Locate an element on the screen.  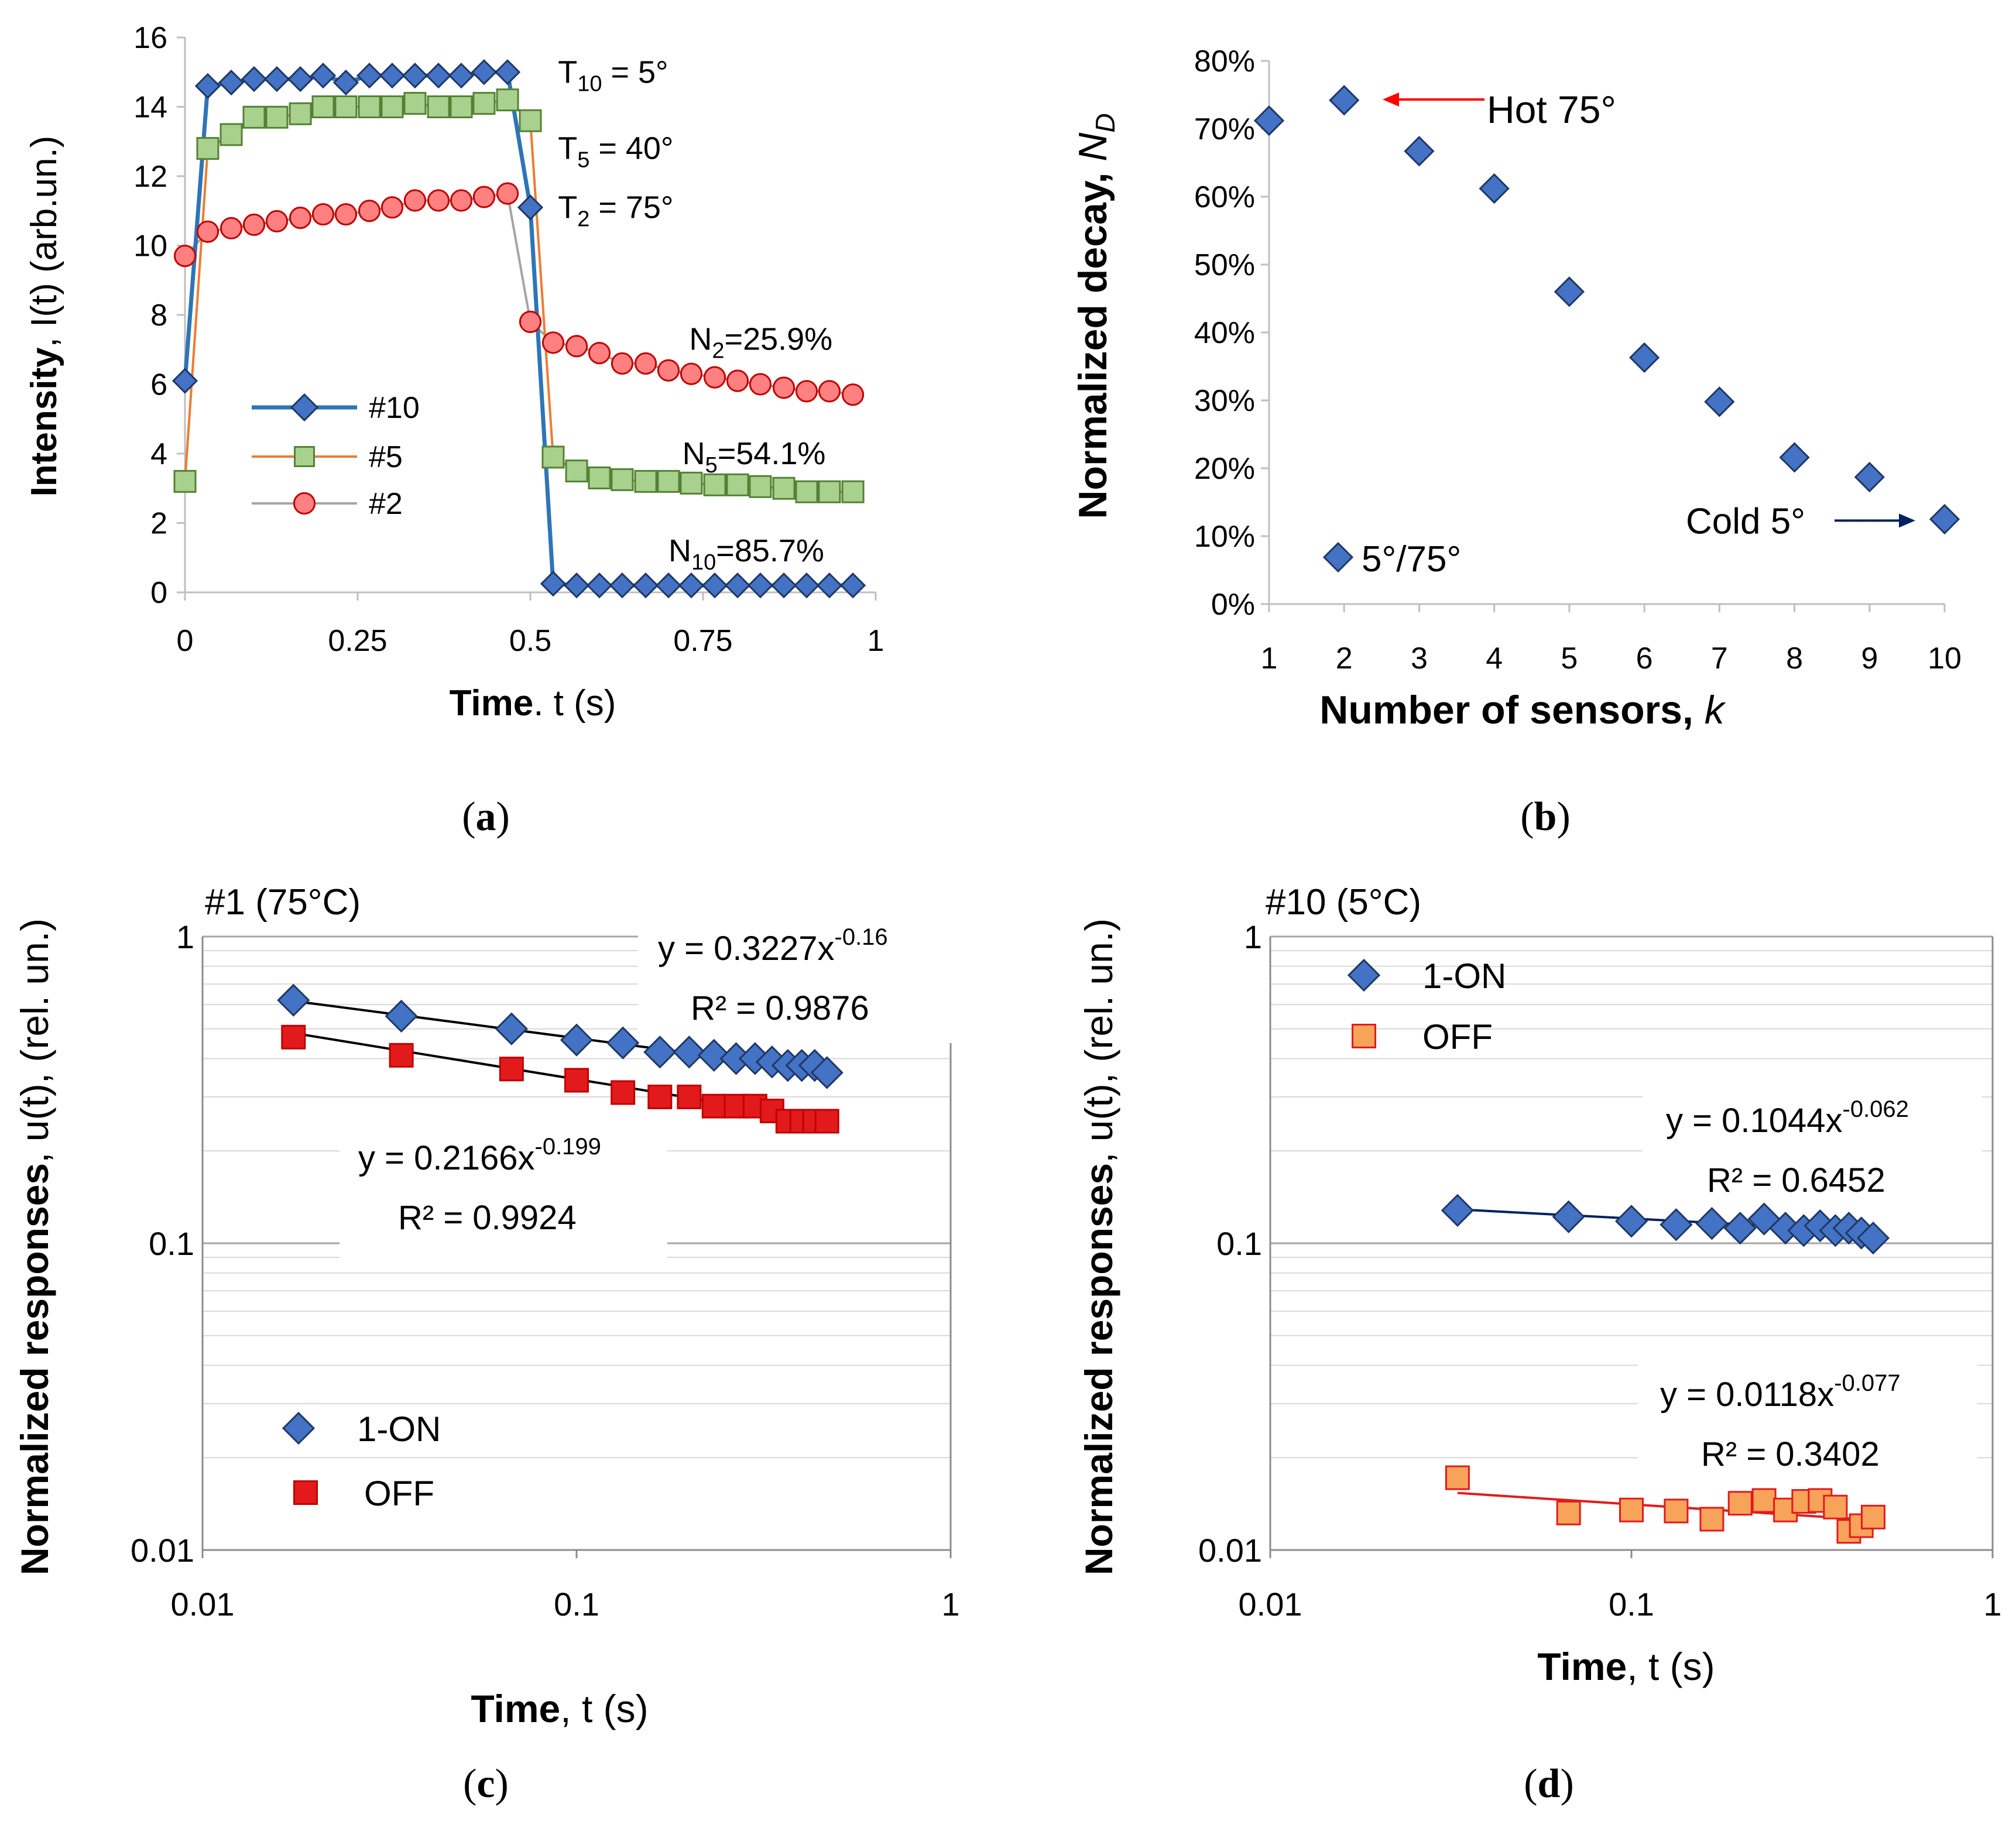
trendline-equation: y = 0.2166x-0.199 is located at coordinates (479, 1156).